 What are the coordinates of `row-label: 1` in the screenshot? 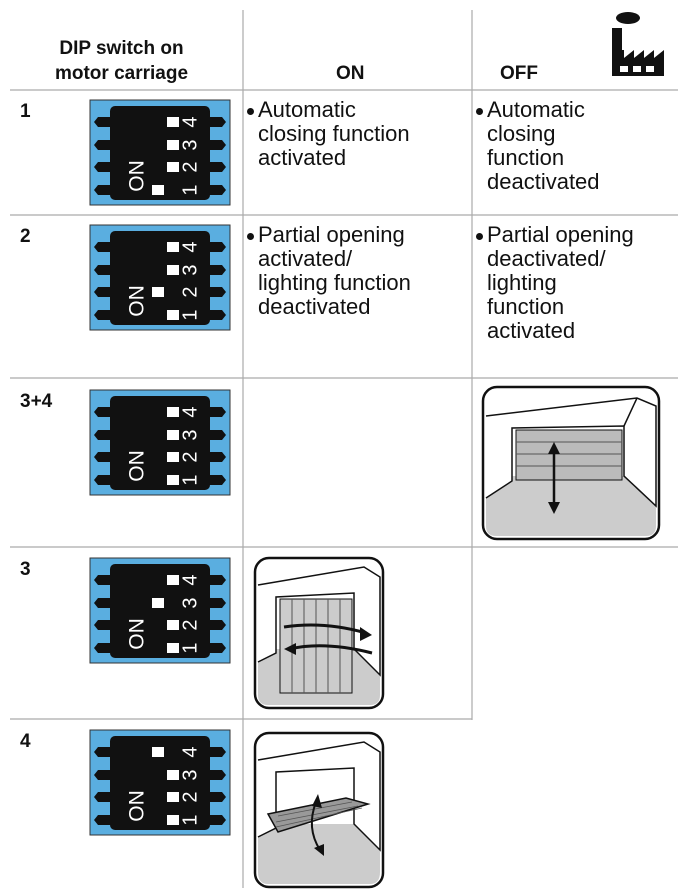 It's located at (25, 111).